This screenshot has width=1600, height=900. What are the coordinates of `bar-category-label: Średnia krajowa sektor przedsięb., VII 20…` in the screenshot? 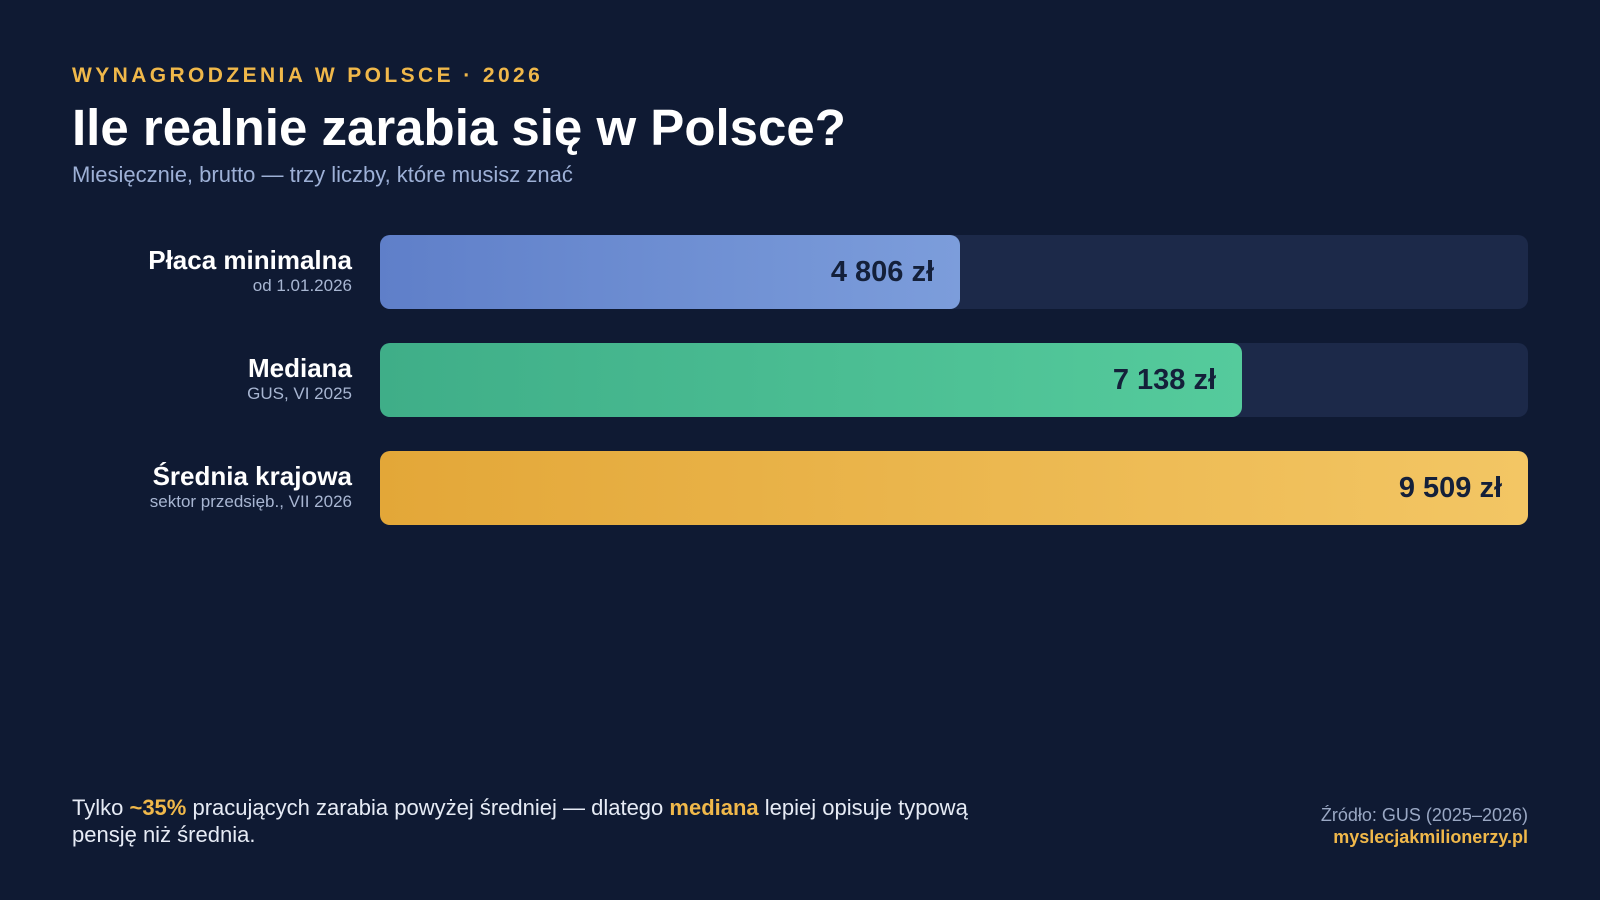 It's located at (251, 487).